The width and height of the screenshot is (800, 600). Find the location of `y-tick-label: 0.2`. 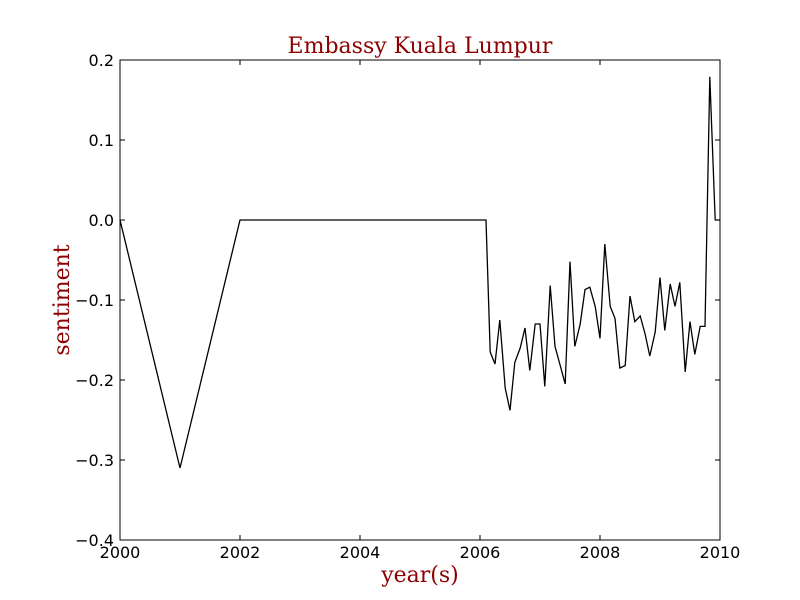

y-tick-label: 0.2 is located at coordinates (101, 60).